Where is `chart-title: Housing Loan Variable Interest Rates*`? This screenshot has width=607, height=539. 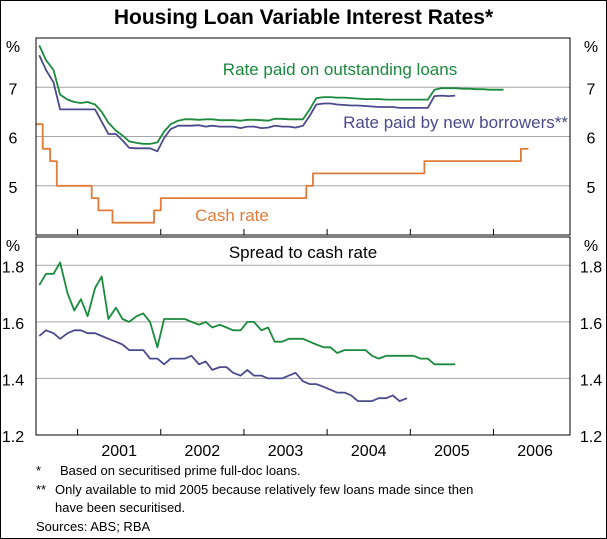 chart-title: Housing Loan Variable Interest Rates* is located at coordinates (304, 17).